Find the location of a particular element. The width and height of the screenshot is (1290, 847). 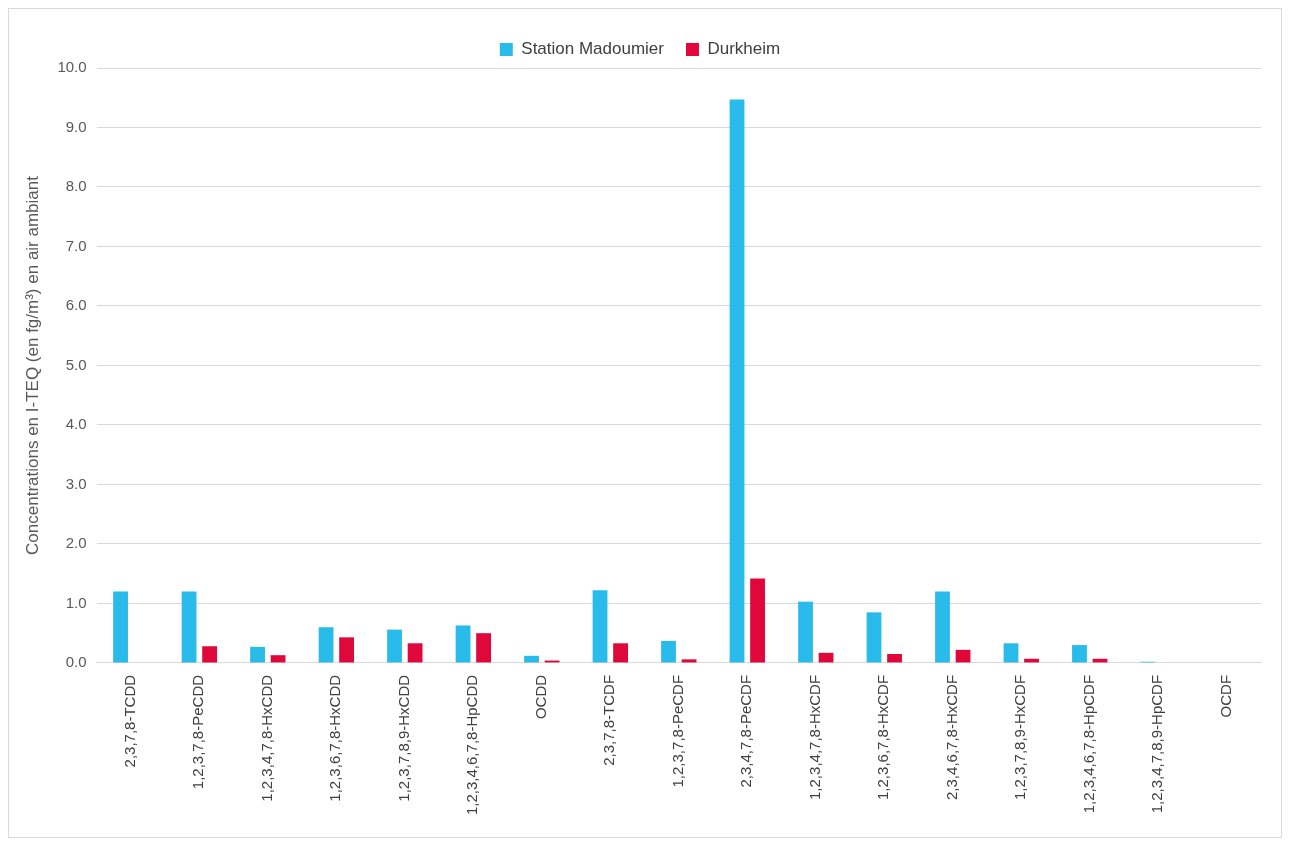

y-axis-title: Concentrations en I-TEQ (en fg/m³) en air ambiant is located at coordinates (32, 365).